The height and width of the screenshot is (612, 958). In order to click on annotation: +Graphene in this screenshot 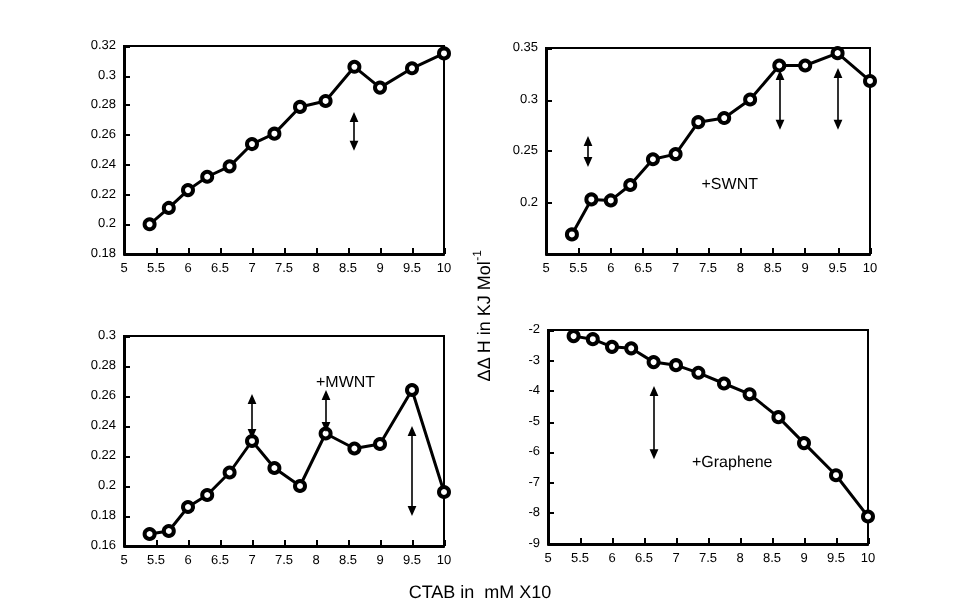, I will do `click(733, 462)`.